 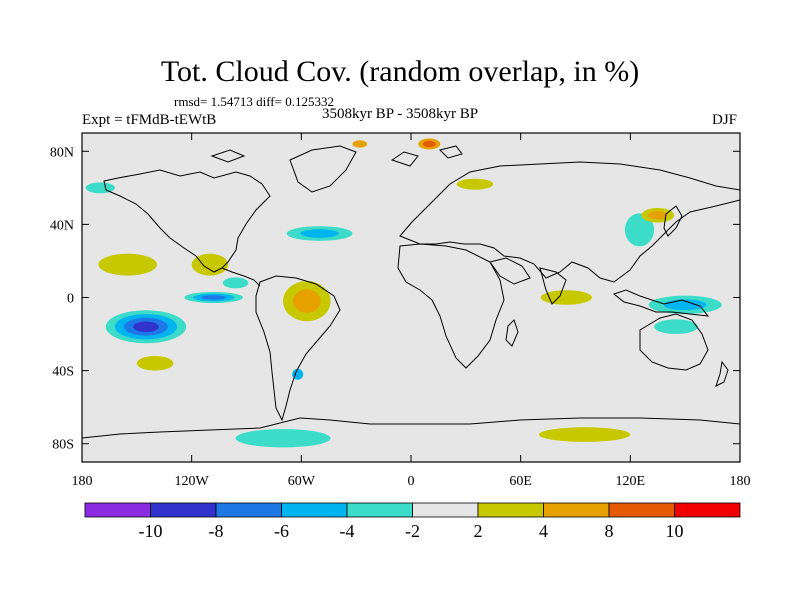 I want to click on colorbar-label: -2, so click(x=412, y=531).